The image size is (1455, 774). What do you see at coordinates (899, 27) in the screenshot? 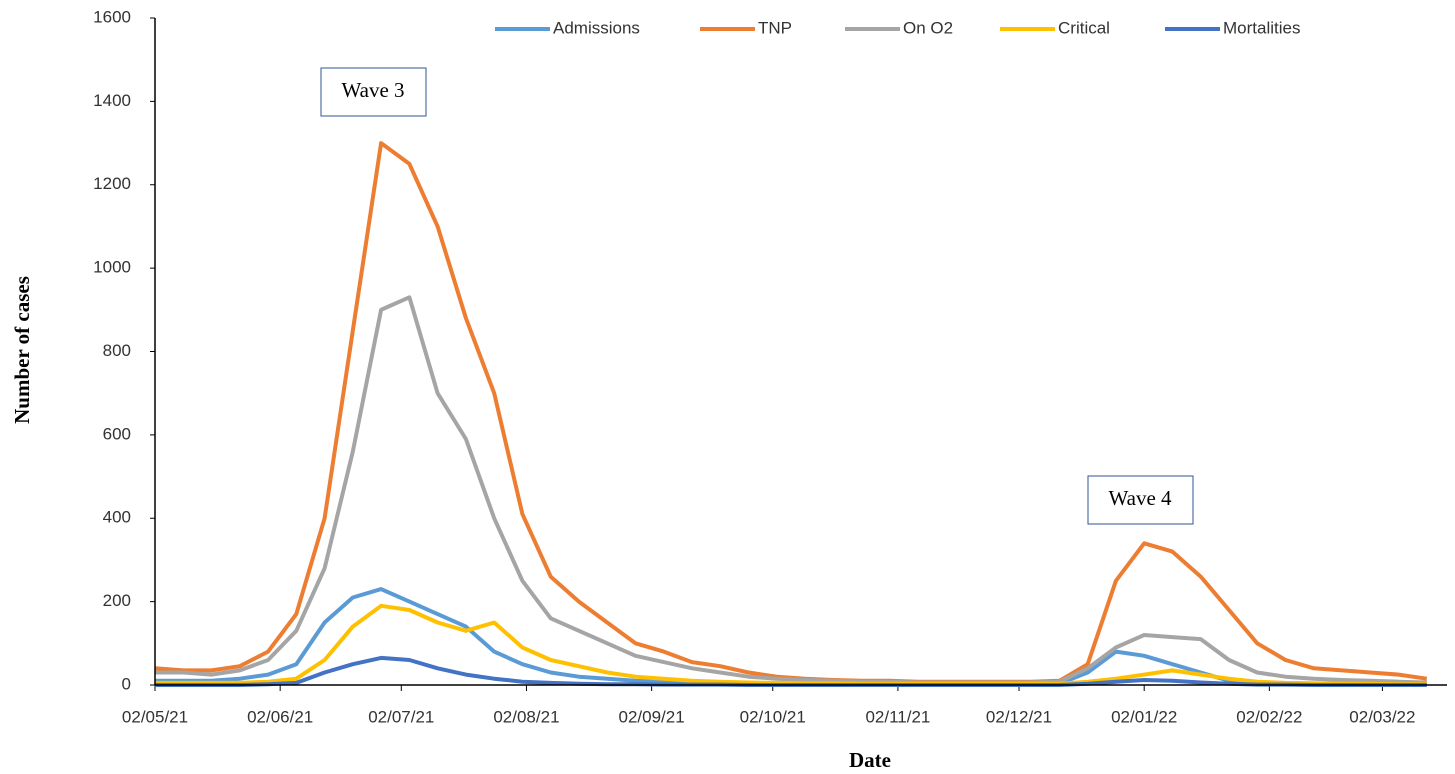
I see `legend-entry: On O2` at bounding box center [899, 27].